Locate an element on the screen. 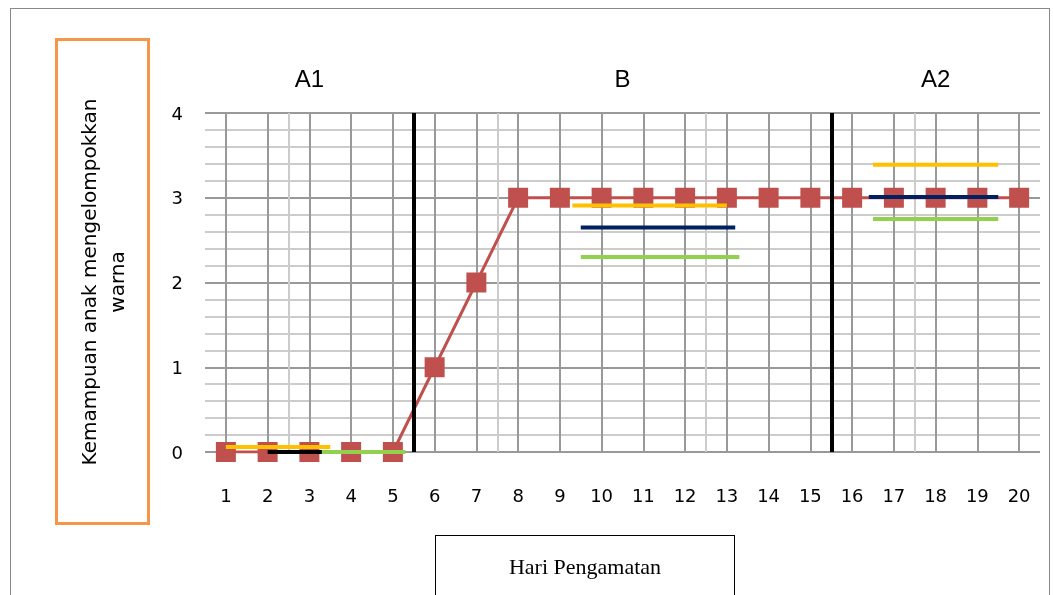 This screenshot has width=1053, height=595. x-tick-label: 17 is located at coordinates (894, 495).